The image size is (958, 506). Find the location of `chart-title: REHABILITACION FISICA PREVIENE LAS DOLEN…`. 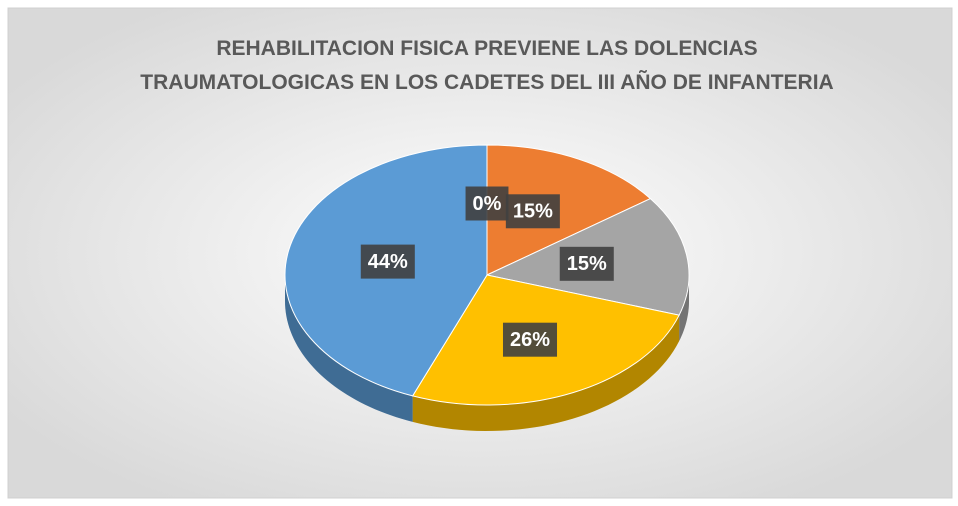

chart-title: REHABILITACION FISICA PREVIENE LAS DOLEN… is located at coordinates (486, 48).